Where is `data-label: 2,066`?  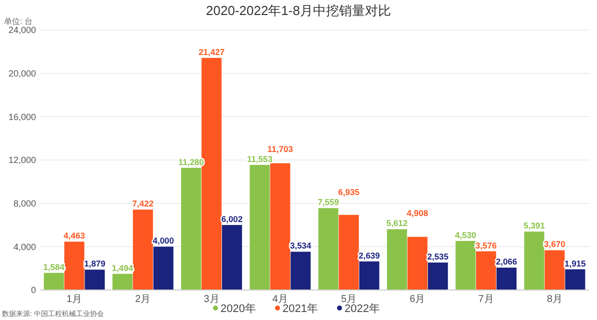
data-label: 2,066 is located at coordinates (507, 261).